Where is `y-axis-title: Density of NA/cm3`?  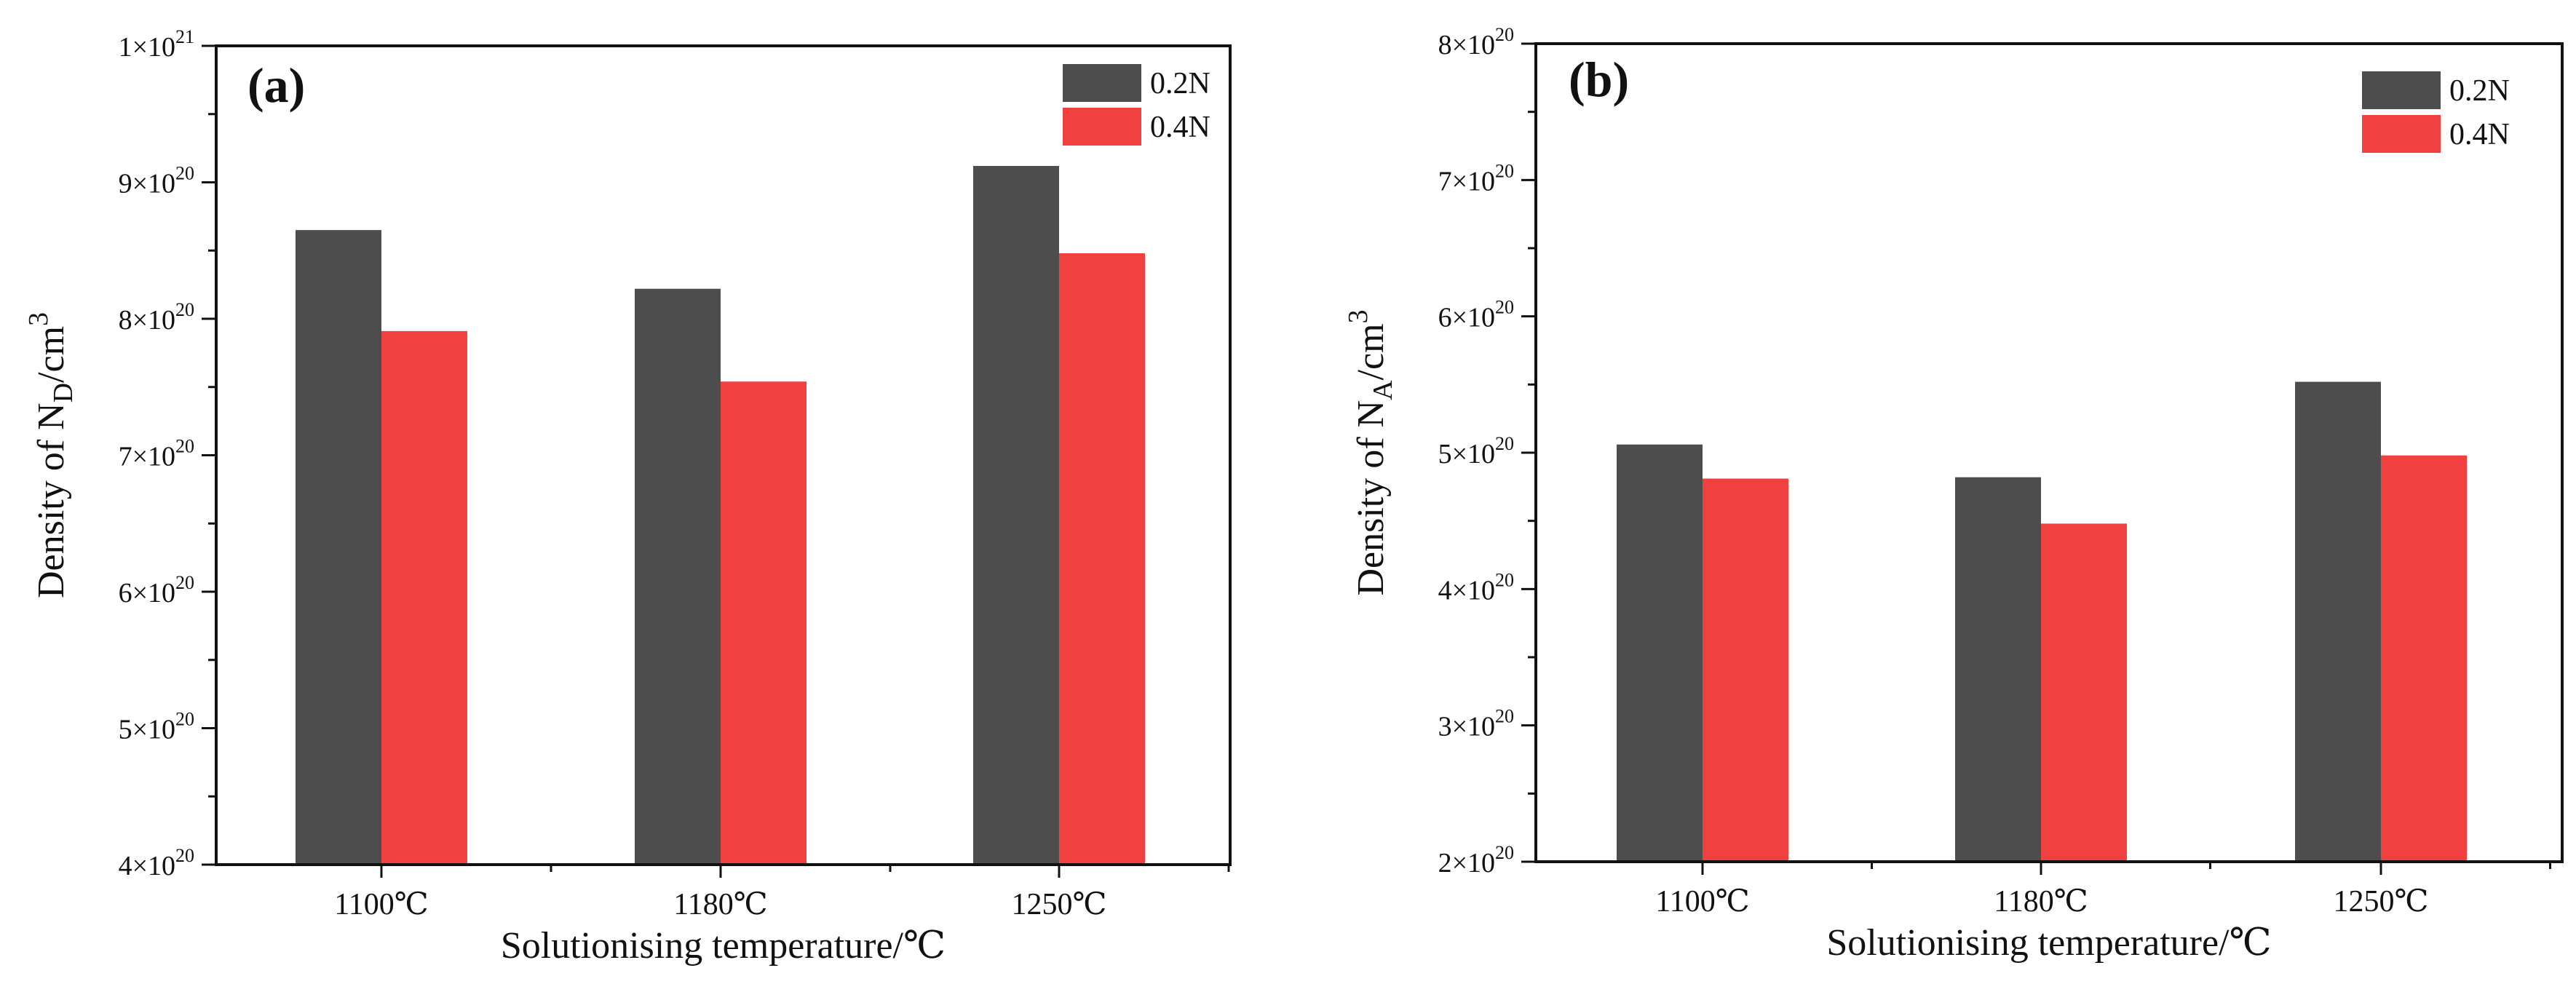 y-axis-title: Density of NA/cm3 is located at coordinates (1370, 452).